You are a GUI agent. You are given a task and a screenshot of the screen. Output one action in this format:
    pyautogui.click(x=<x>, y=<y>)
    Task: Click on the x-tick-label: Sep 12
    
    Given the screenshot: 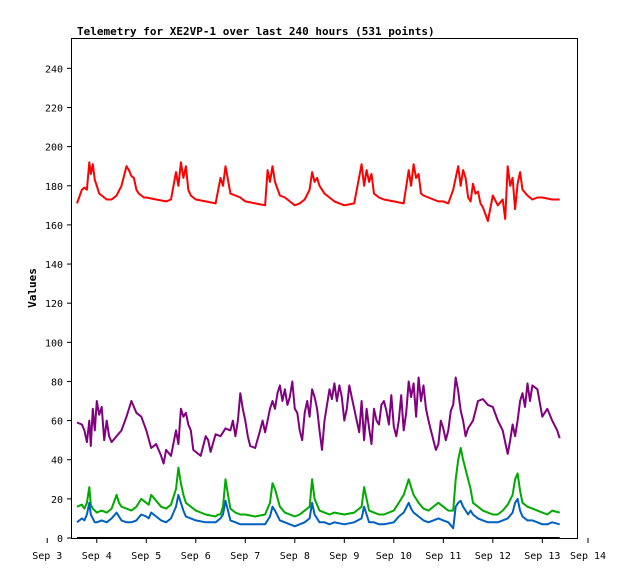 What is the action you would take?
    pyautogui.click(x=493, y=556)
    